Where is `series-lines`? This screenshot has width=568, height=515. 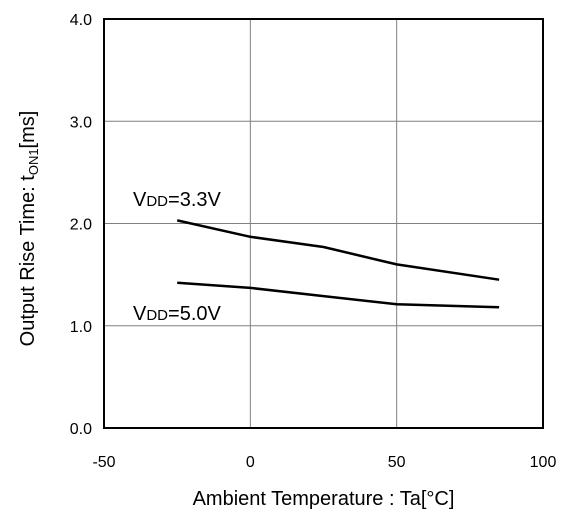
series-lines is located at coordinates (338, 264).